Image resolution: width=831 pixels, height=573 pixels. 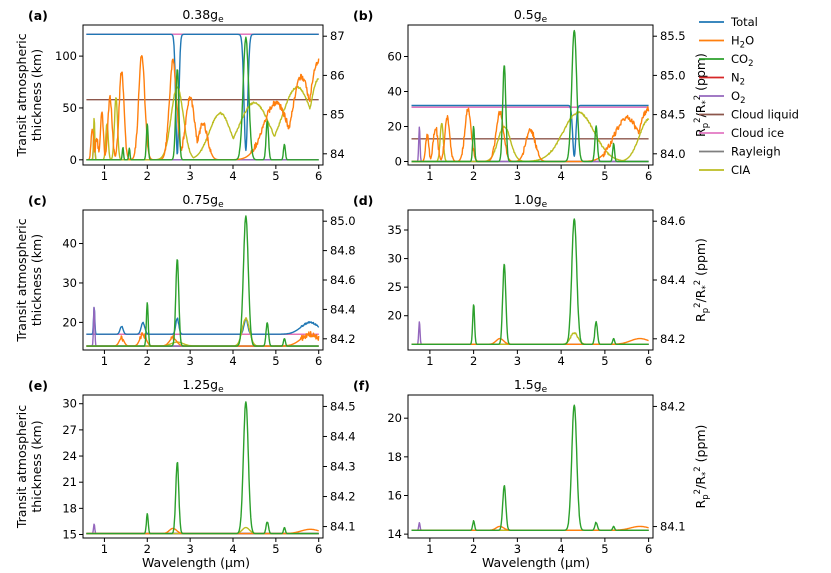 I want to click on y-tick-label: 16, so click(x=394, y=495).